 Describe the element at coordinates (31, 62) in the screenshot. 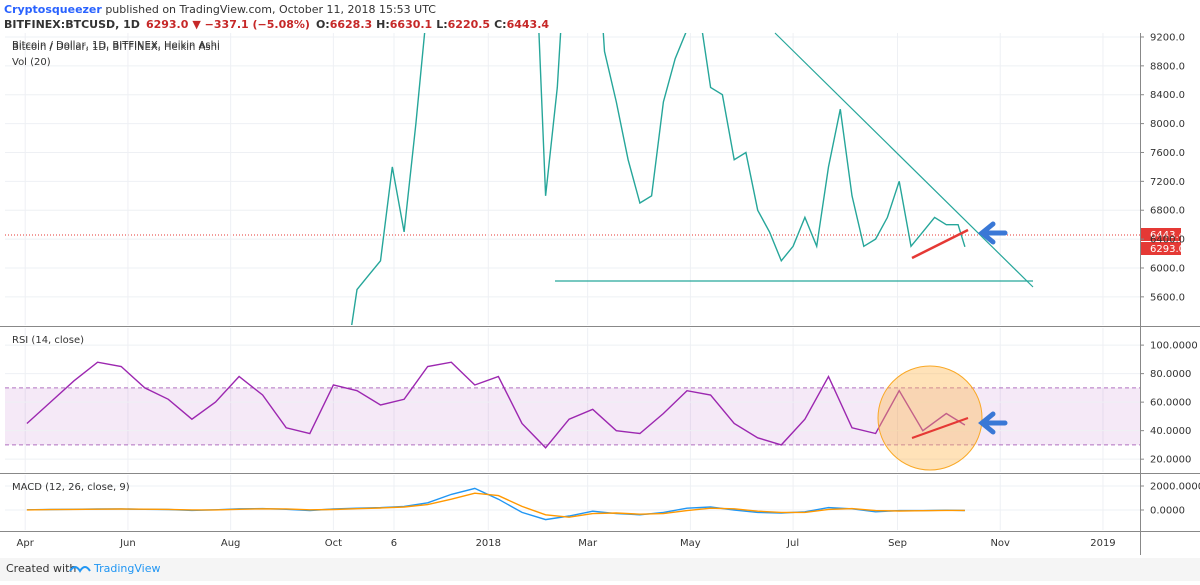

I see `vol-label: Vol (20)` at that location.